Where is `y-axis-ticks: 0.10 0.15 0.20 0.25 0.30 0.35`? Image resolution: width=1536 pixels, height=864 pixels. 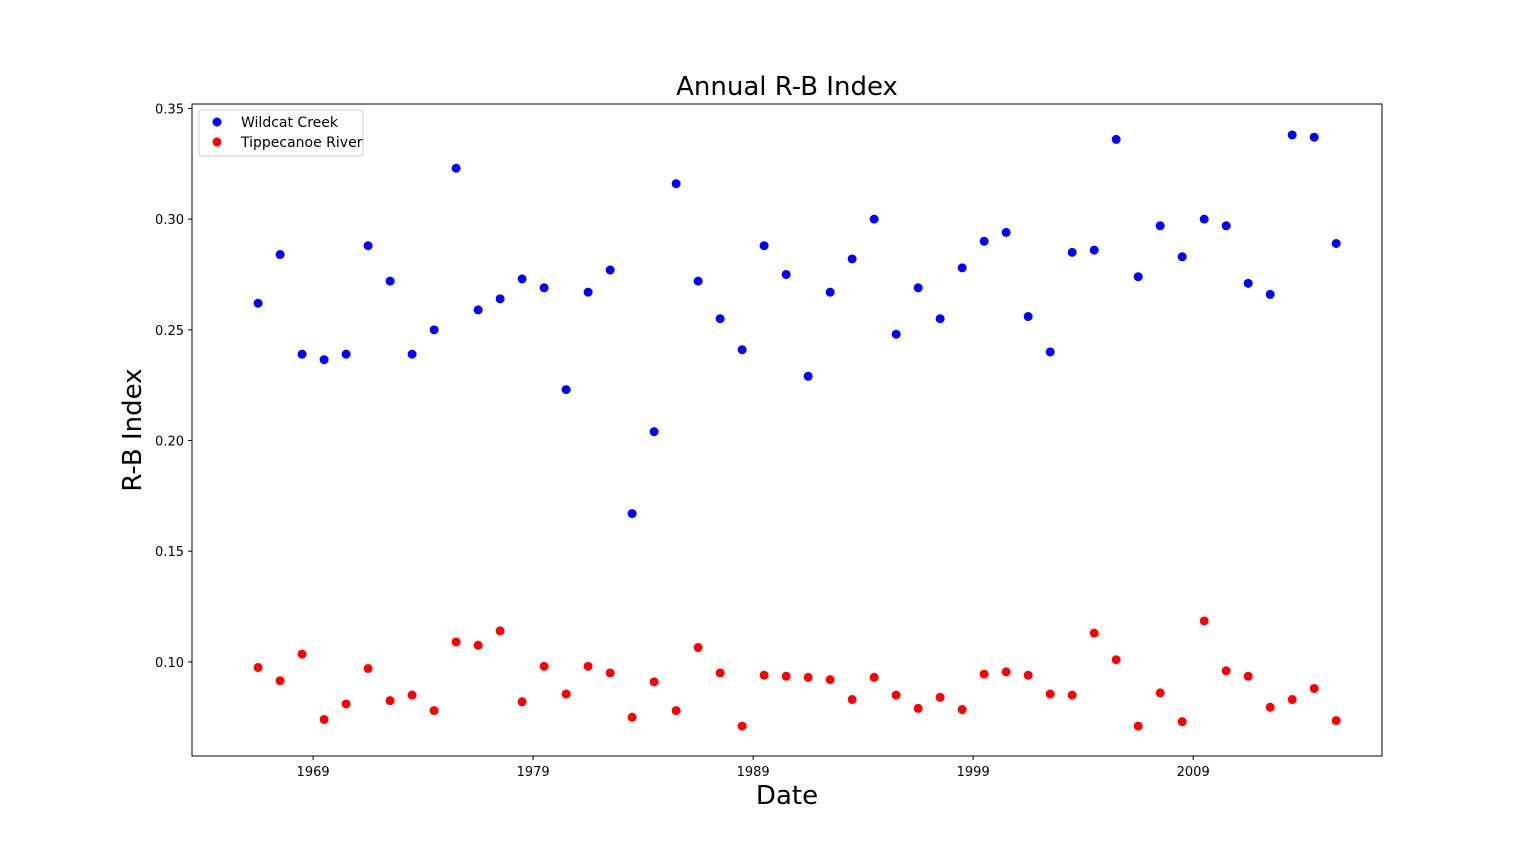 y-axis-ticks: 0.10 0.15 0.20 0.25 0.30 0.35 is located at coordinates (173, 386).